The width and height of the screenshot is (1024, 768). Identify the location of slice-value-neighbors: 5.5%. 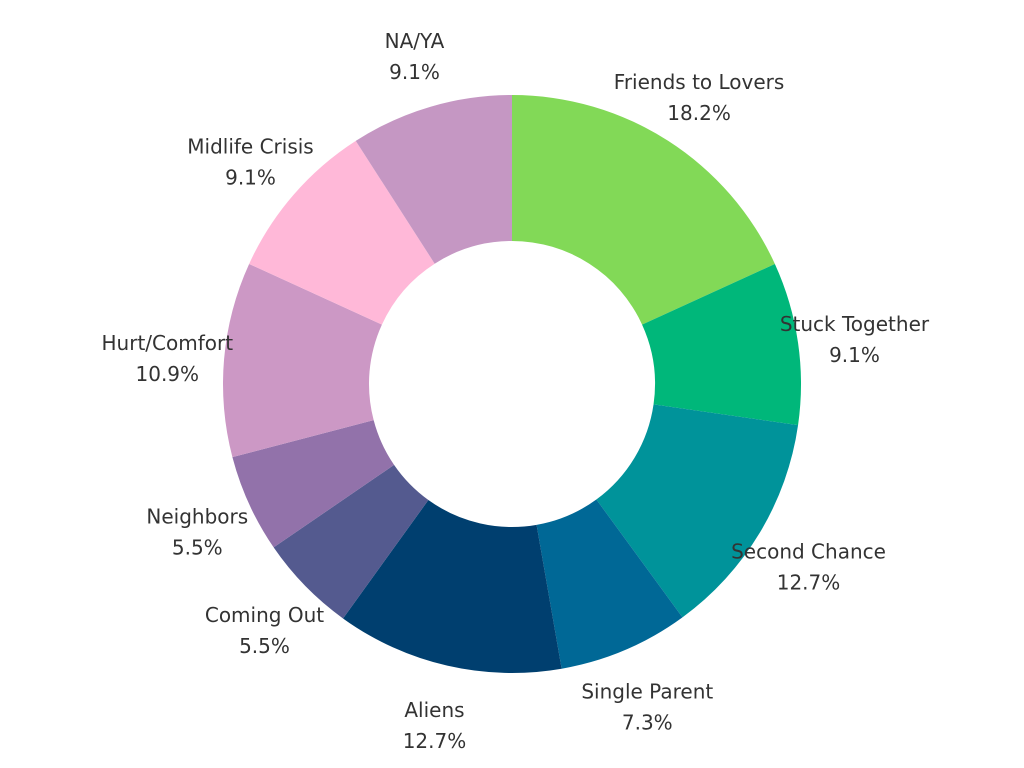
(197, 548).